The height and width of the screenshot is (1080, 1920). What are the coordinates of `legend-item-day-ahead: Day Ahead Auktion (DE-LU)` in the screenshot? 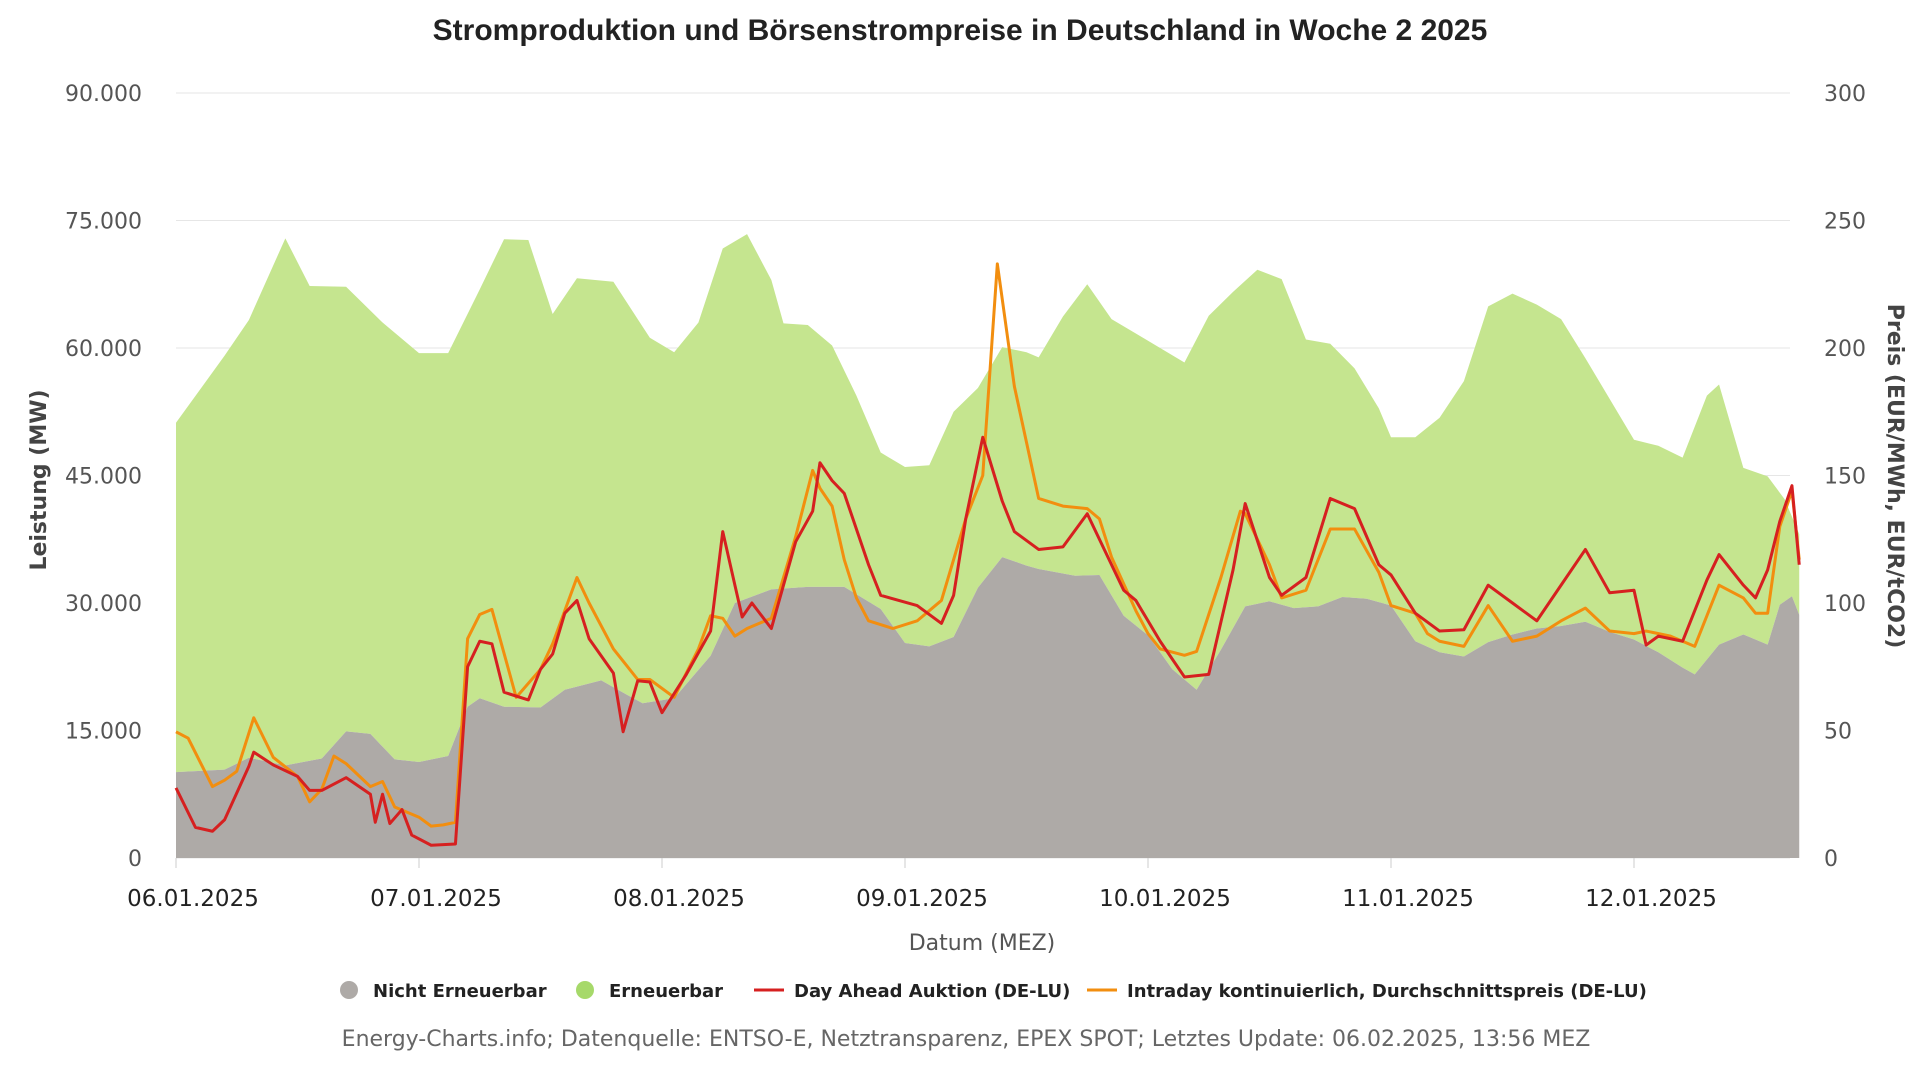 It's located at (912, 991).